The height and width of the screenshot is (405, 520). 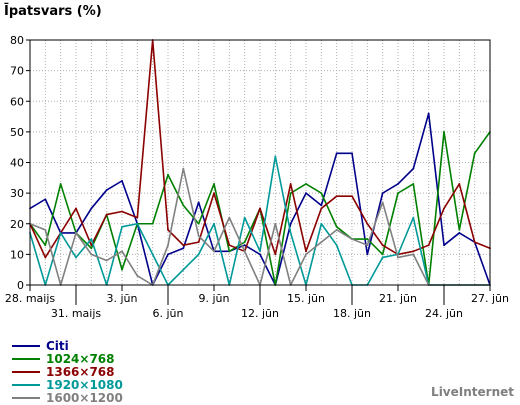 I want to click on legend-item-citi: Citi, so click(x=67, y=345).